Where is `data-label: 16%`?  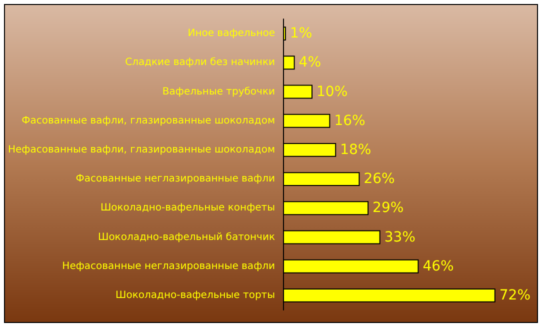 data-label: 16% is located at coordinates (350, 120).